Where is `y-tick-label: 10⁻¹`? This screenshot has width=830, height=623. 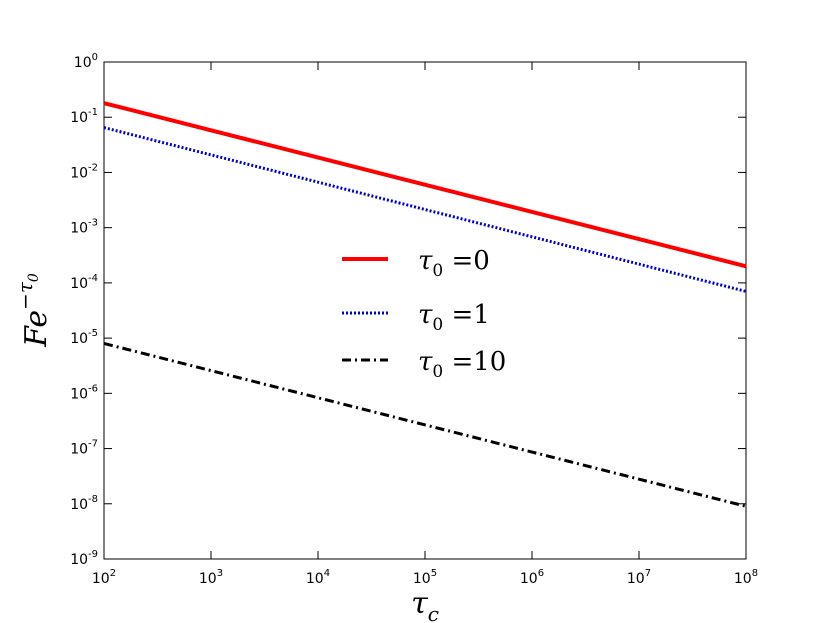 y-tick-label: 10⁻¹ is located at coordinates (84, 116).